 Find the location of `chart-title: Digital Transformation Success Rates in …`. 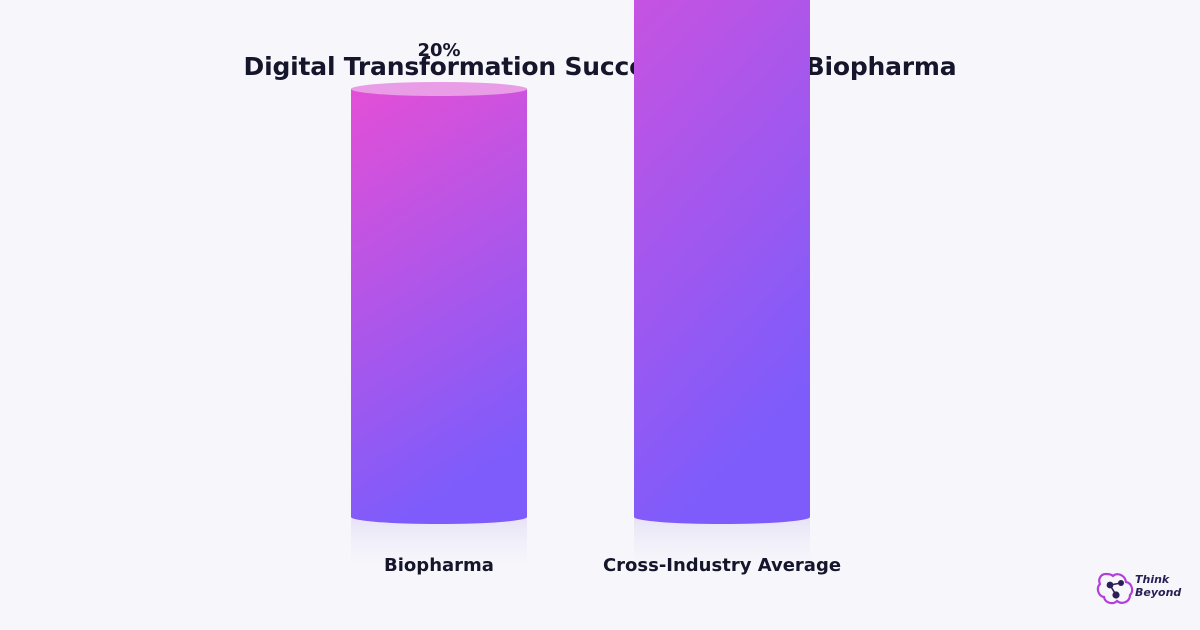

chart-title: Digital Transformation Success Rates in … is located at coordinates (600, 66).